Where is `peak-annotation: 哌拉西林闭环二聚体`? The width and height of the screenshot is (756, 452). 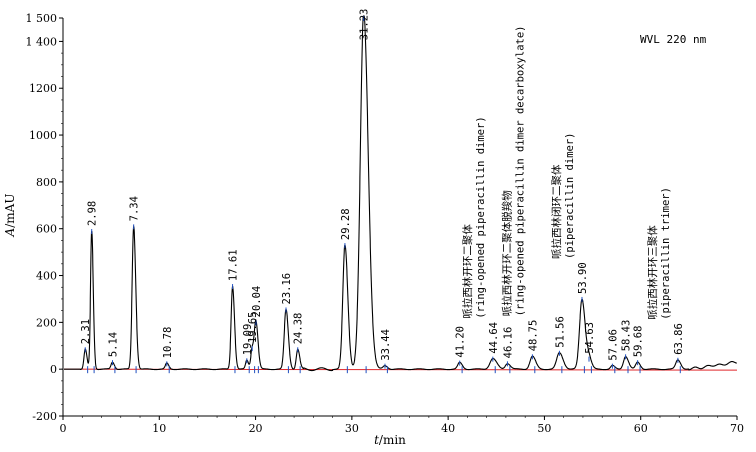
peak-annotation: 哌拉西林闭环二聚体 is located at coordinates (556, 211).